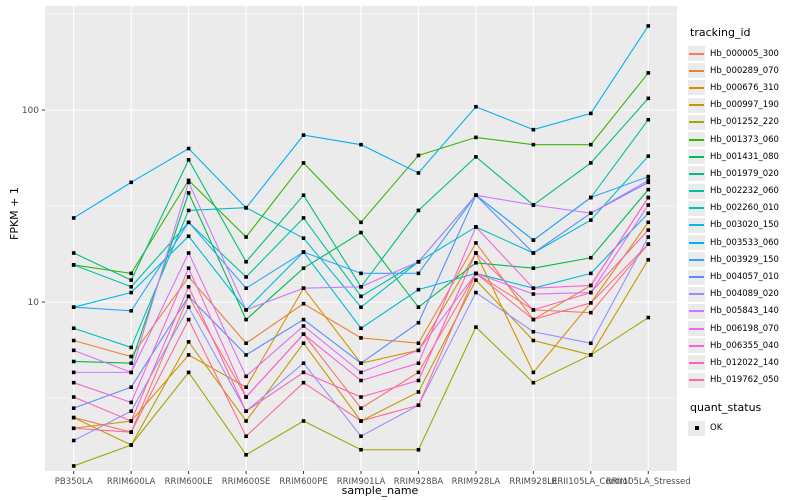 The image size is (800, 500). I want to click on x-tick-label: RRIM928BA, so click(419, 482).